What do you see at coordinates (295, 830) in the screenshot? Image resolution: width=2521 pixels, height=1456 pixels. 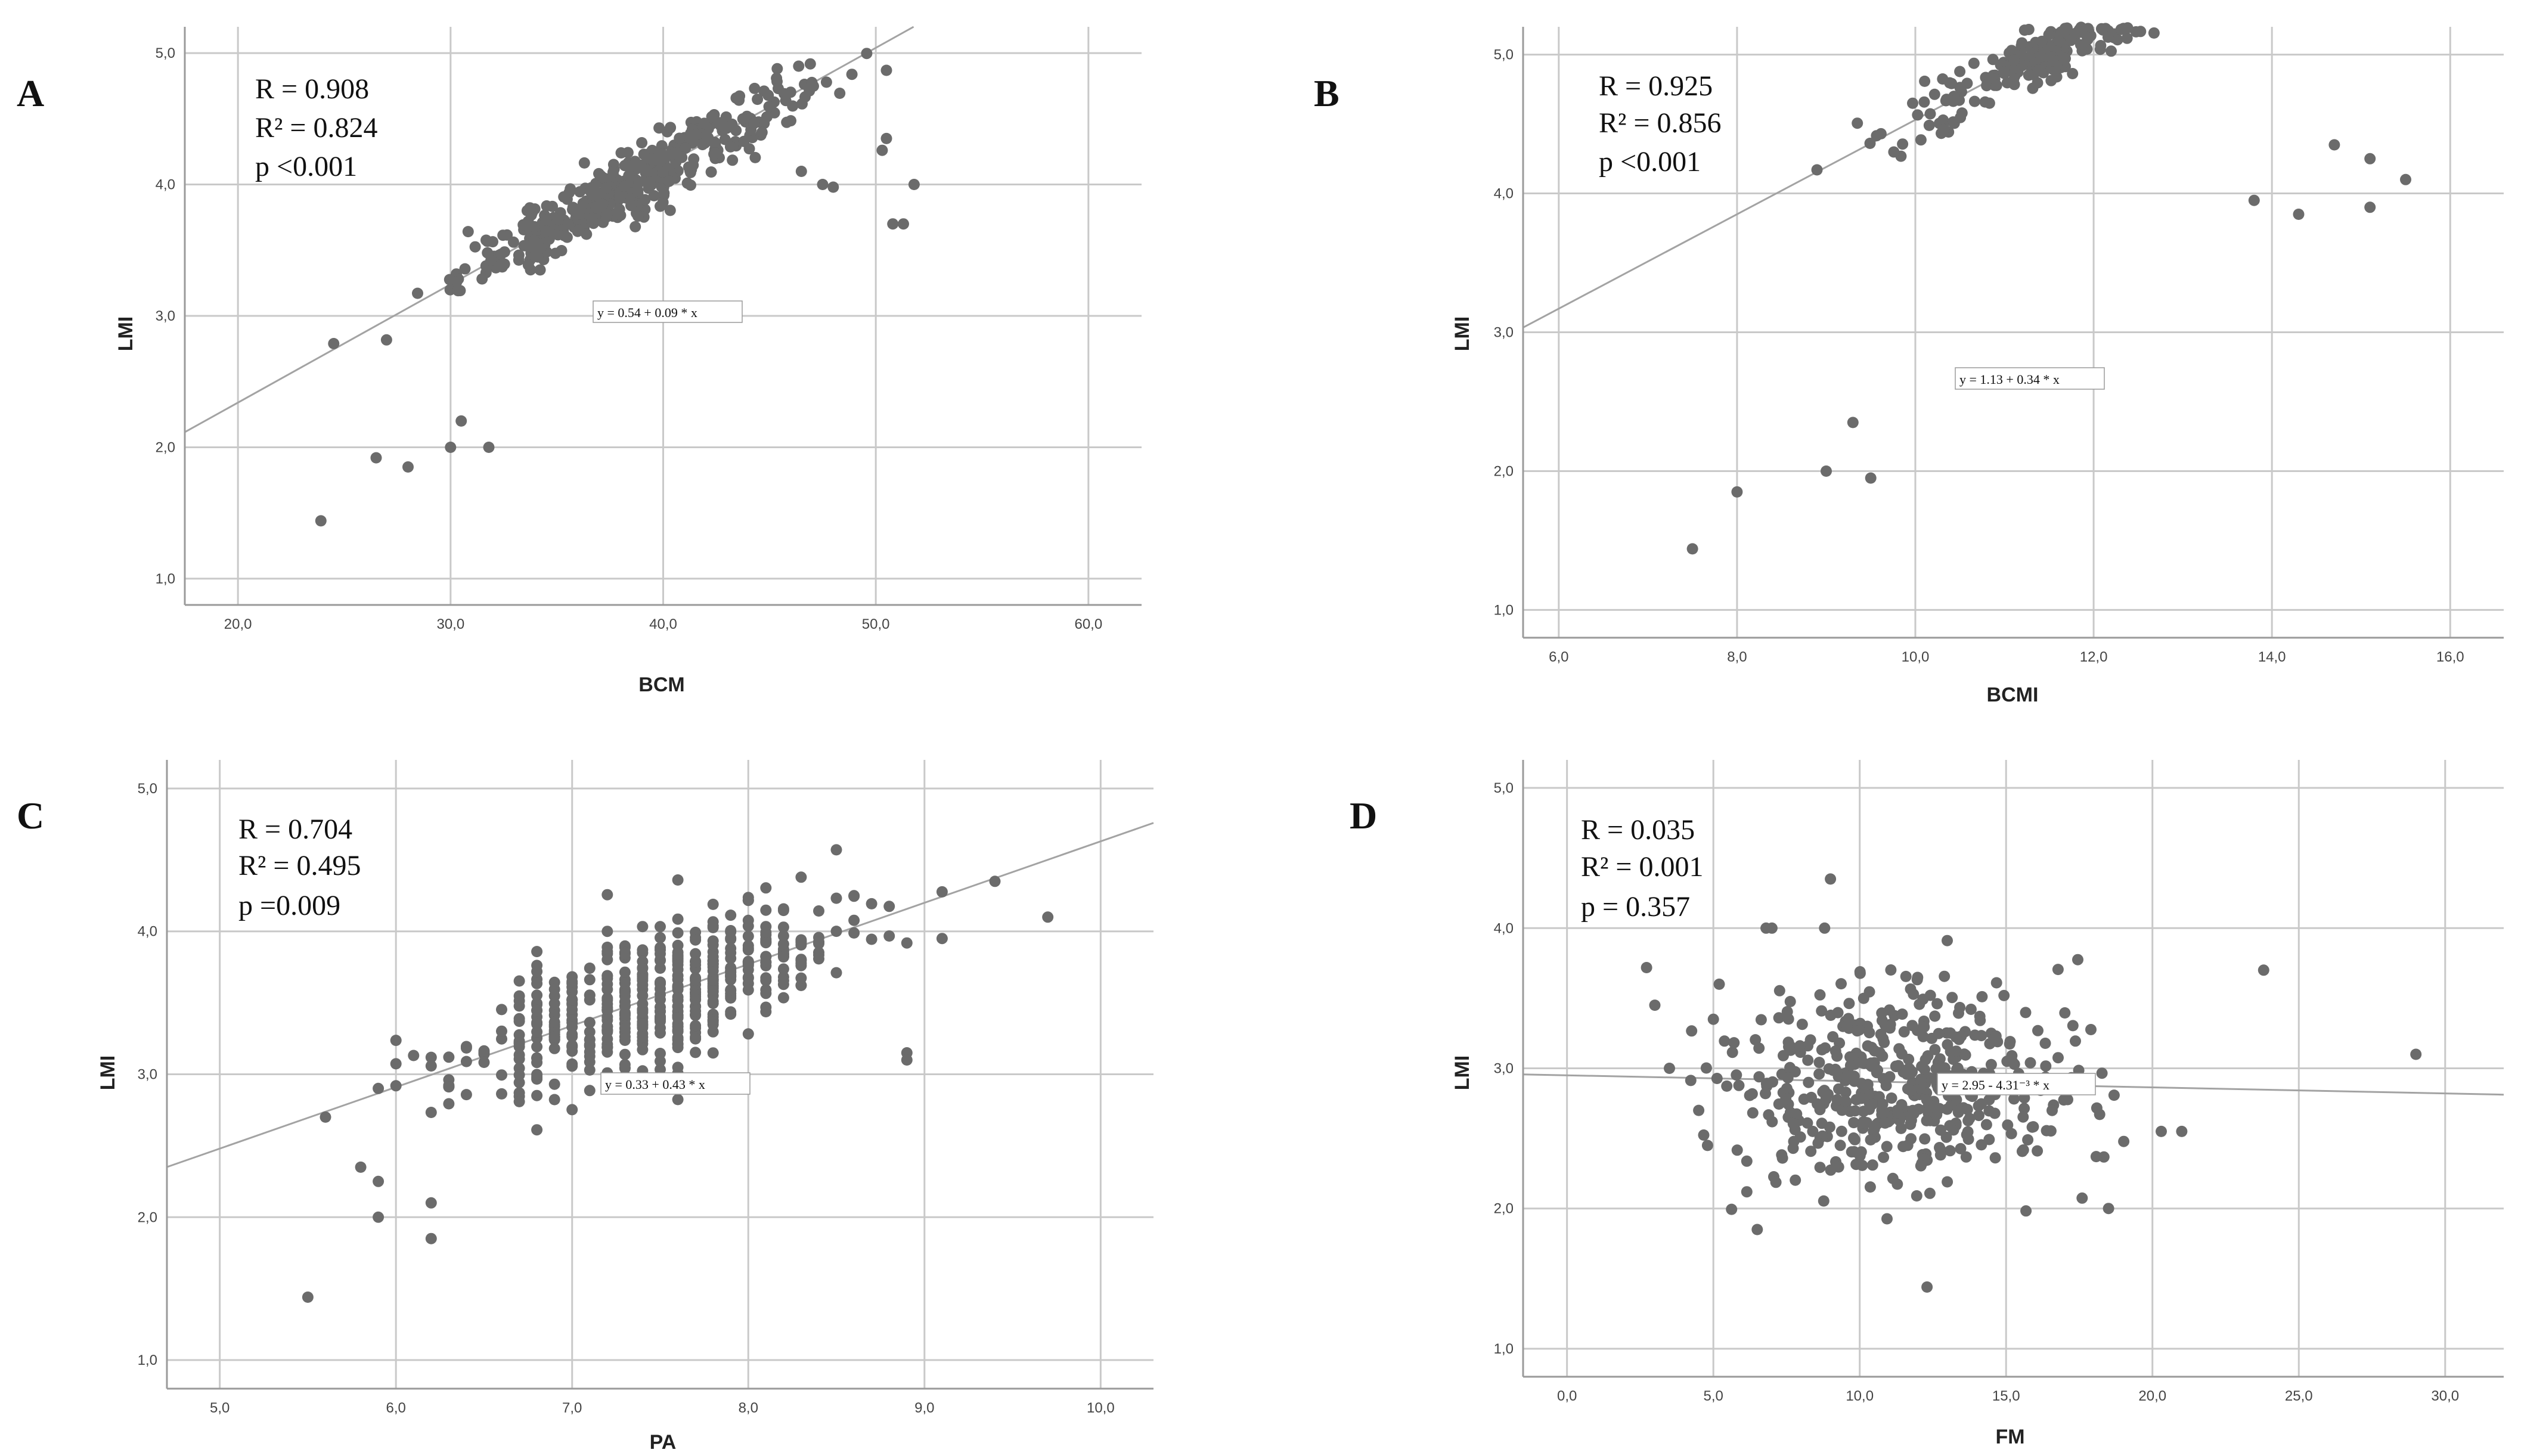 I see `stat-r: R = 0.704` at bounding box center [295, 830].